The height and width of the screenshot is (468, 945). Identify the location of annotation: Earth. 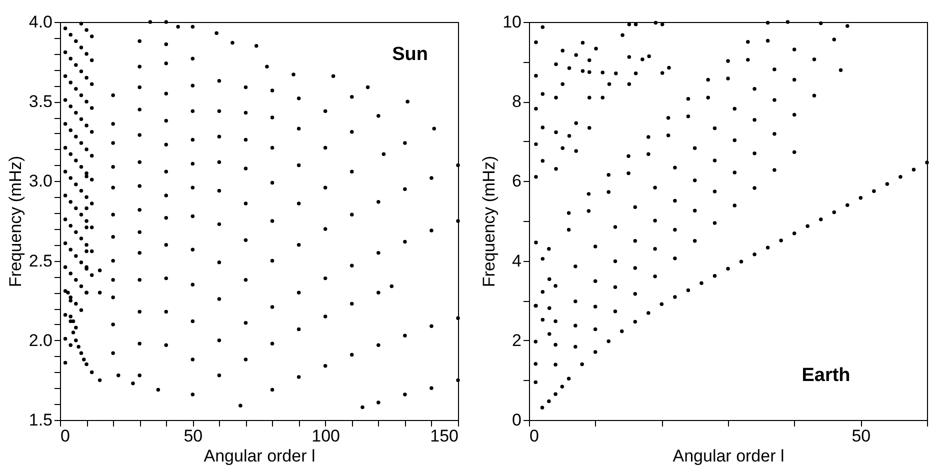
(826, 375).